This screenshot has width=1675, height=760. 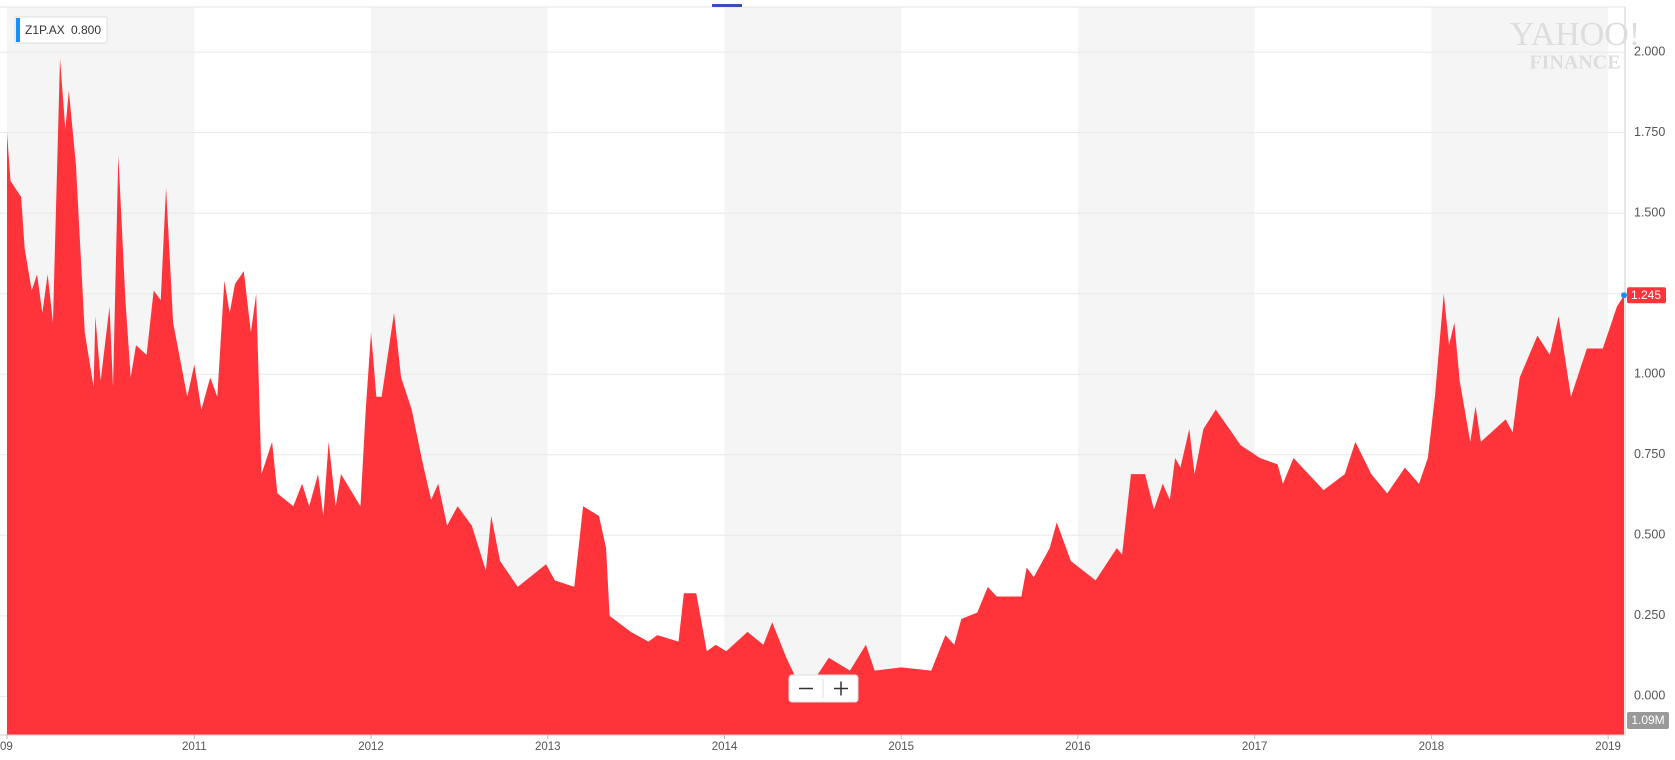 What do you see at coordinates (1624, 295) in the screenshot?
I see `last-price-dot` at bounding box center [1624, 295].